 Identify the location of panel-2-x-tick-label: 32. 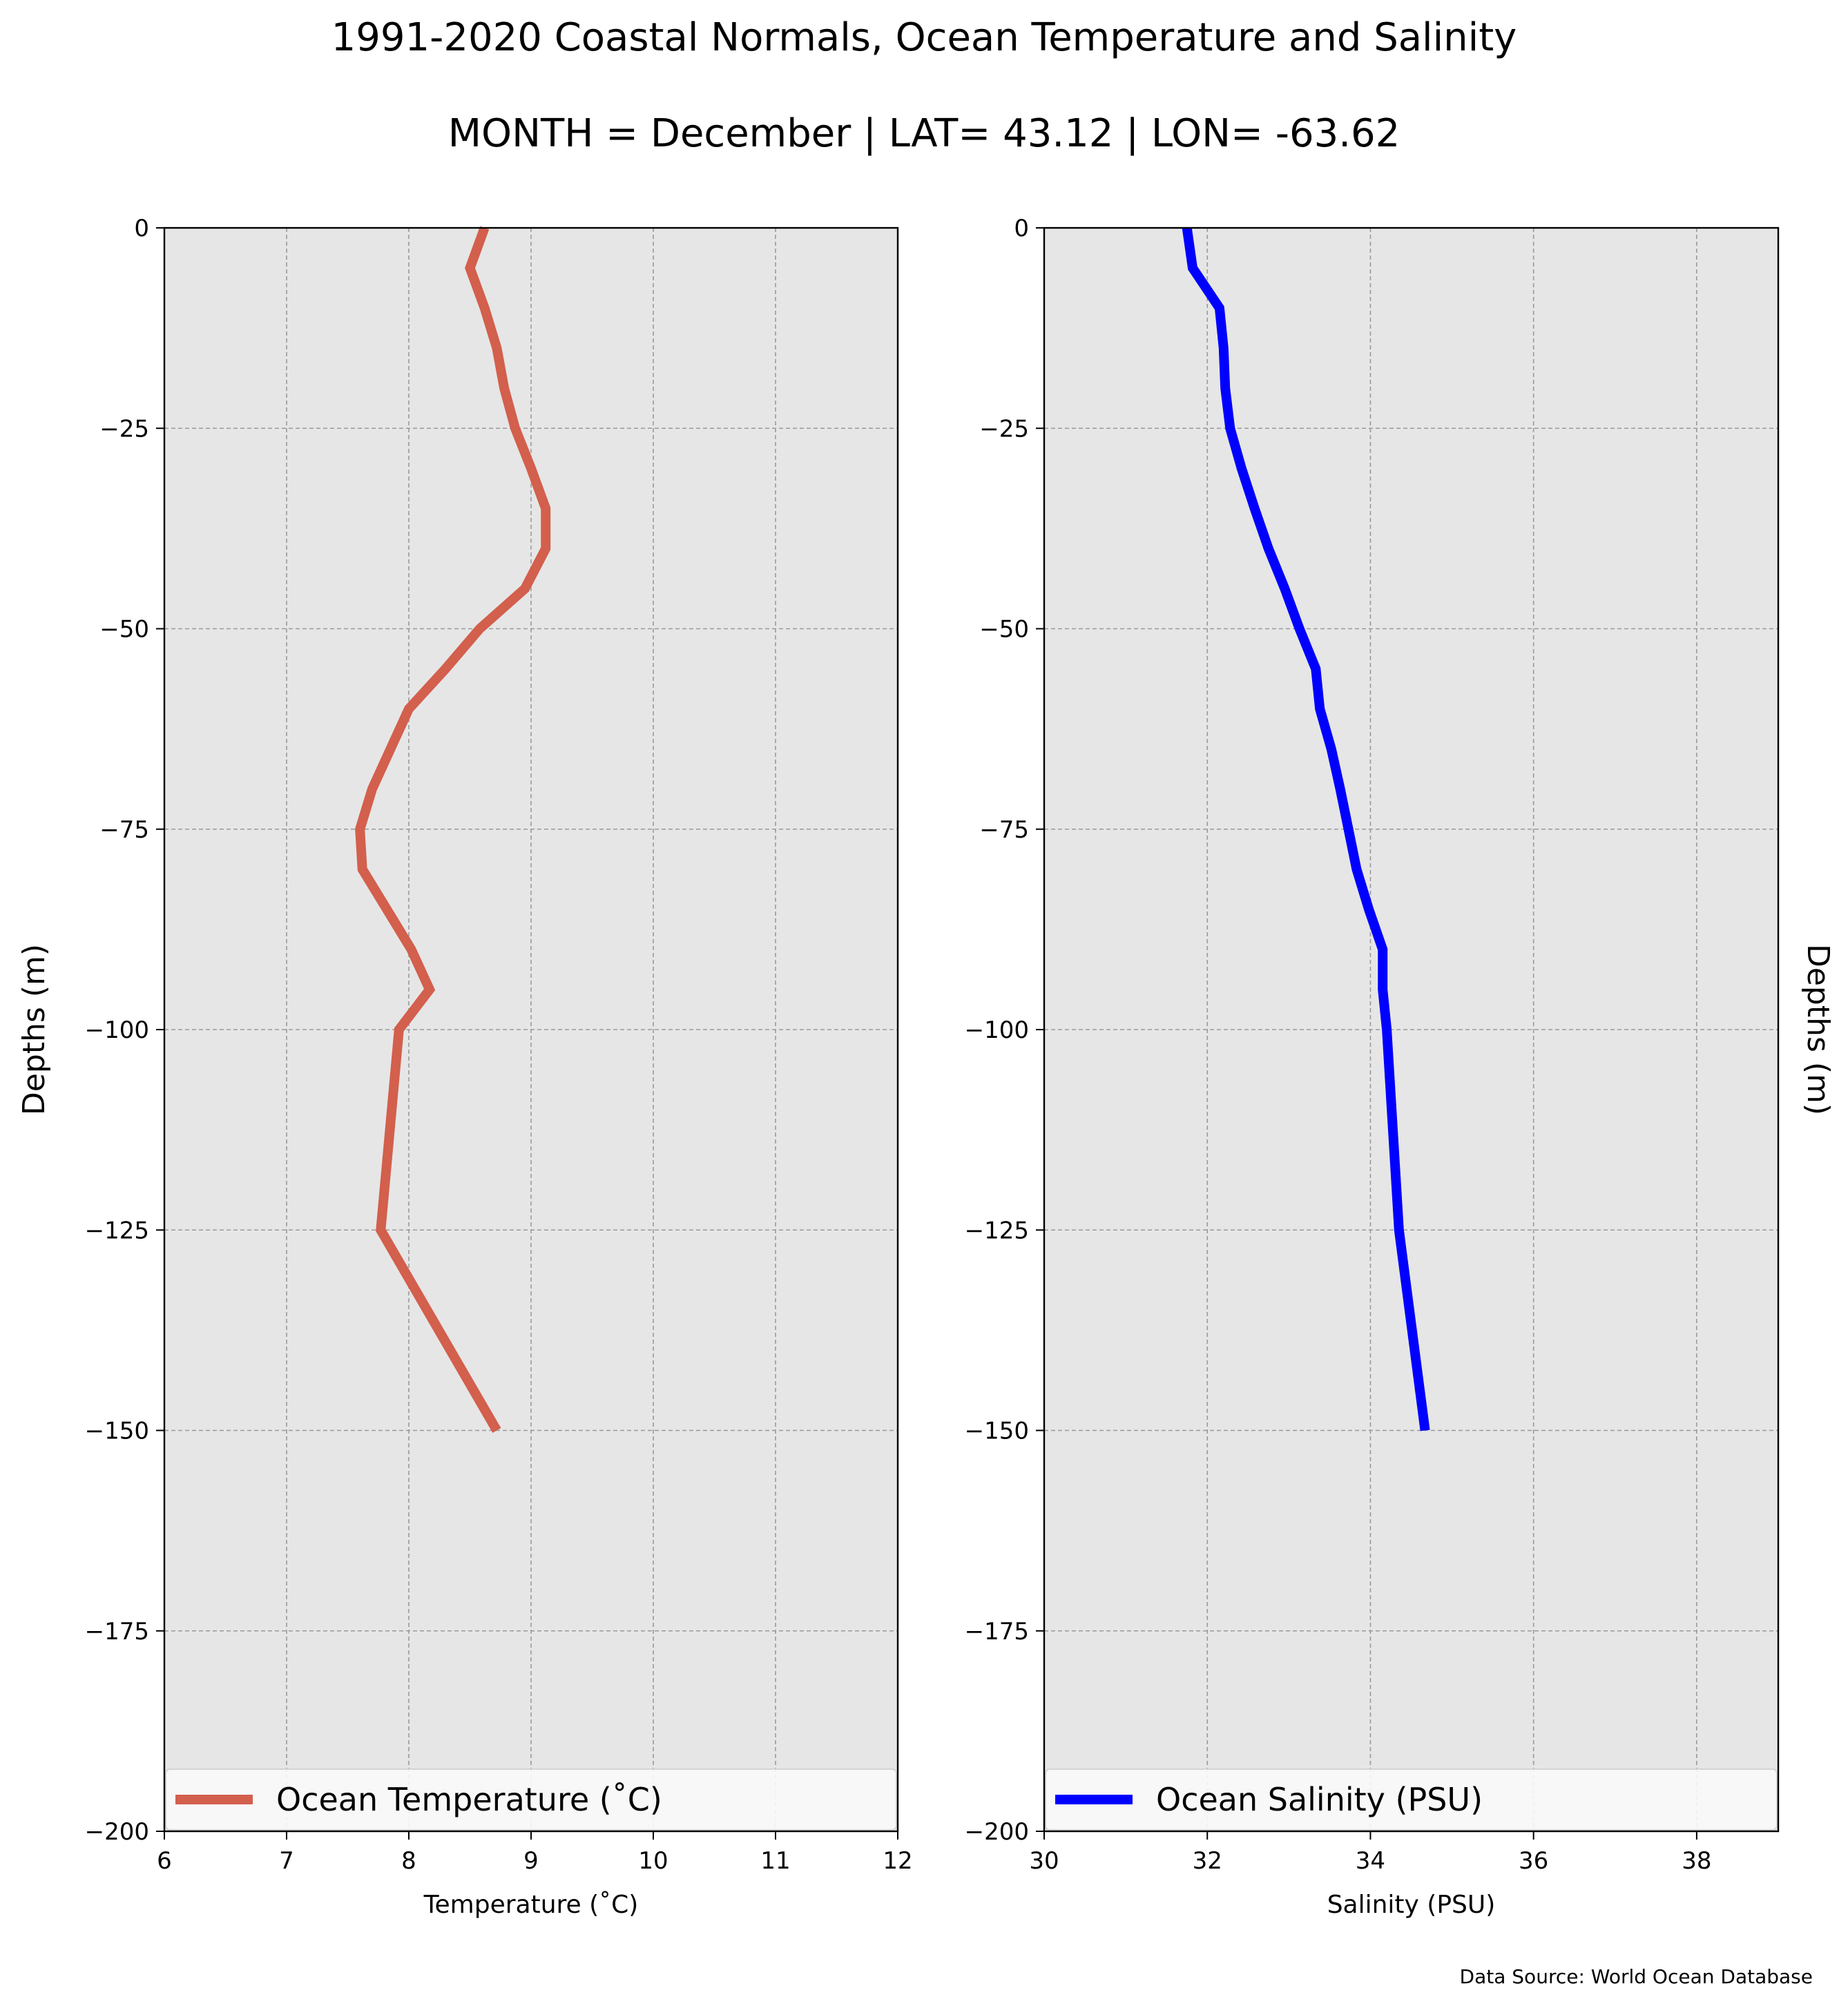
(1207, 1861).